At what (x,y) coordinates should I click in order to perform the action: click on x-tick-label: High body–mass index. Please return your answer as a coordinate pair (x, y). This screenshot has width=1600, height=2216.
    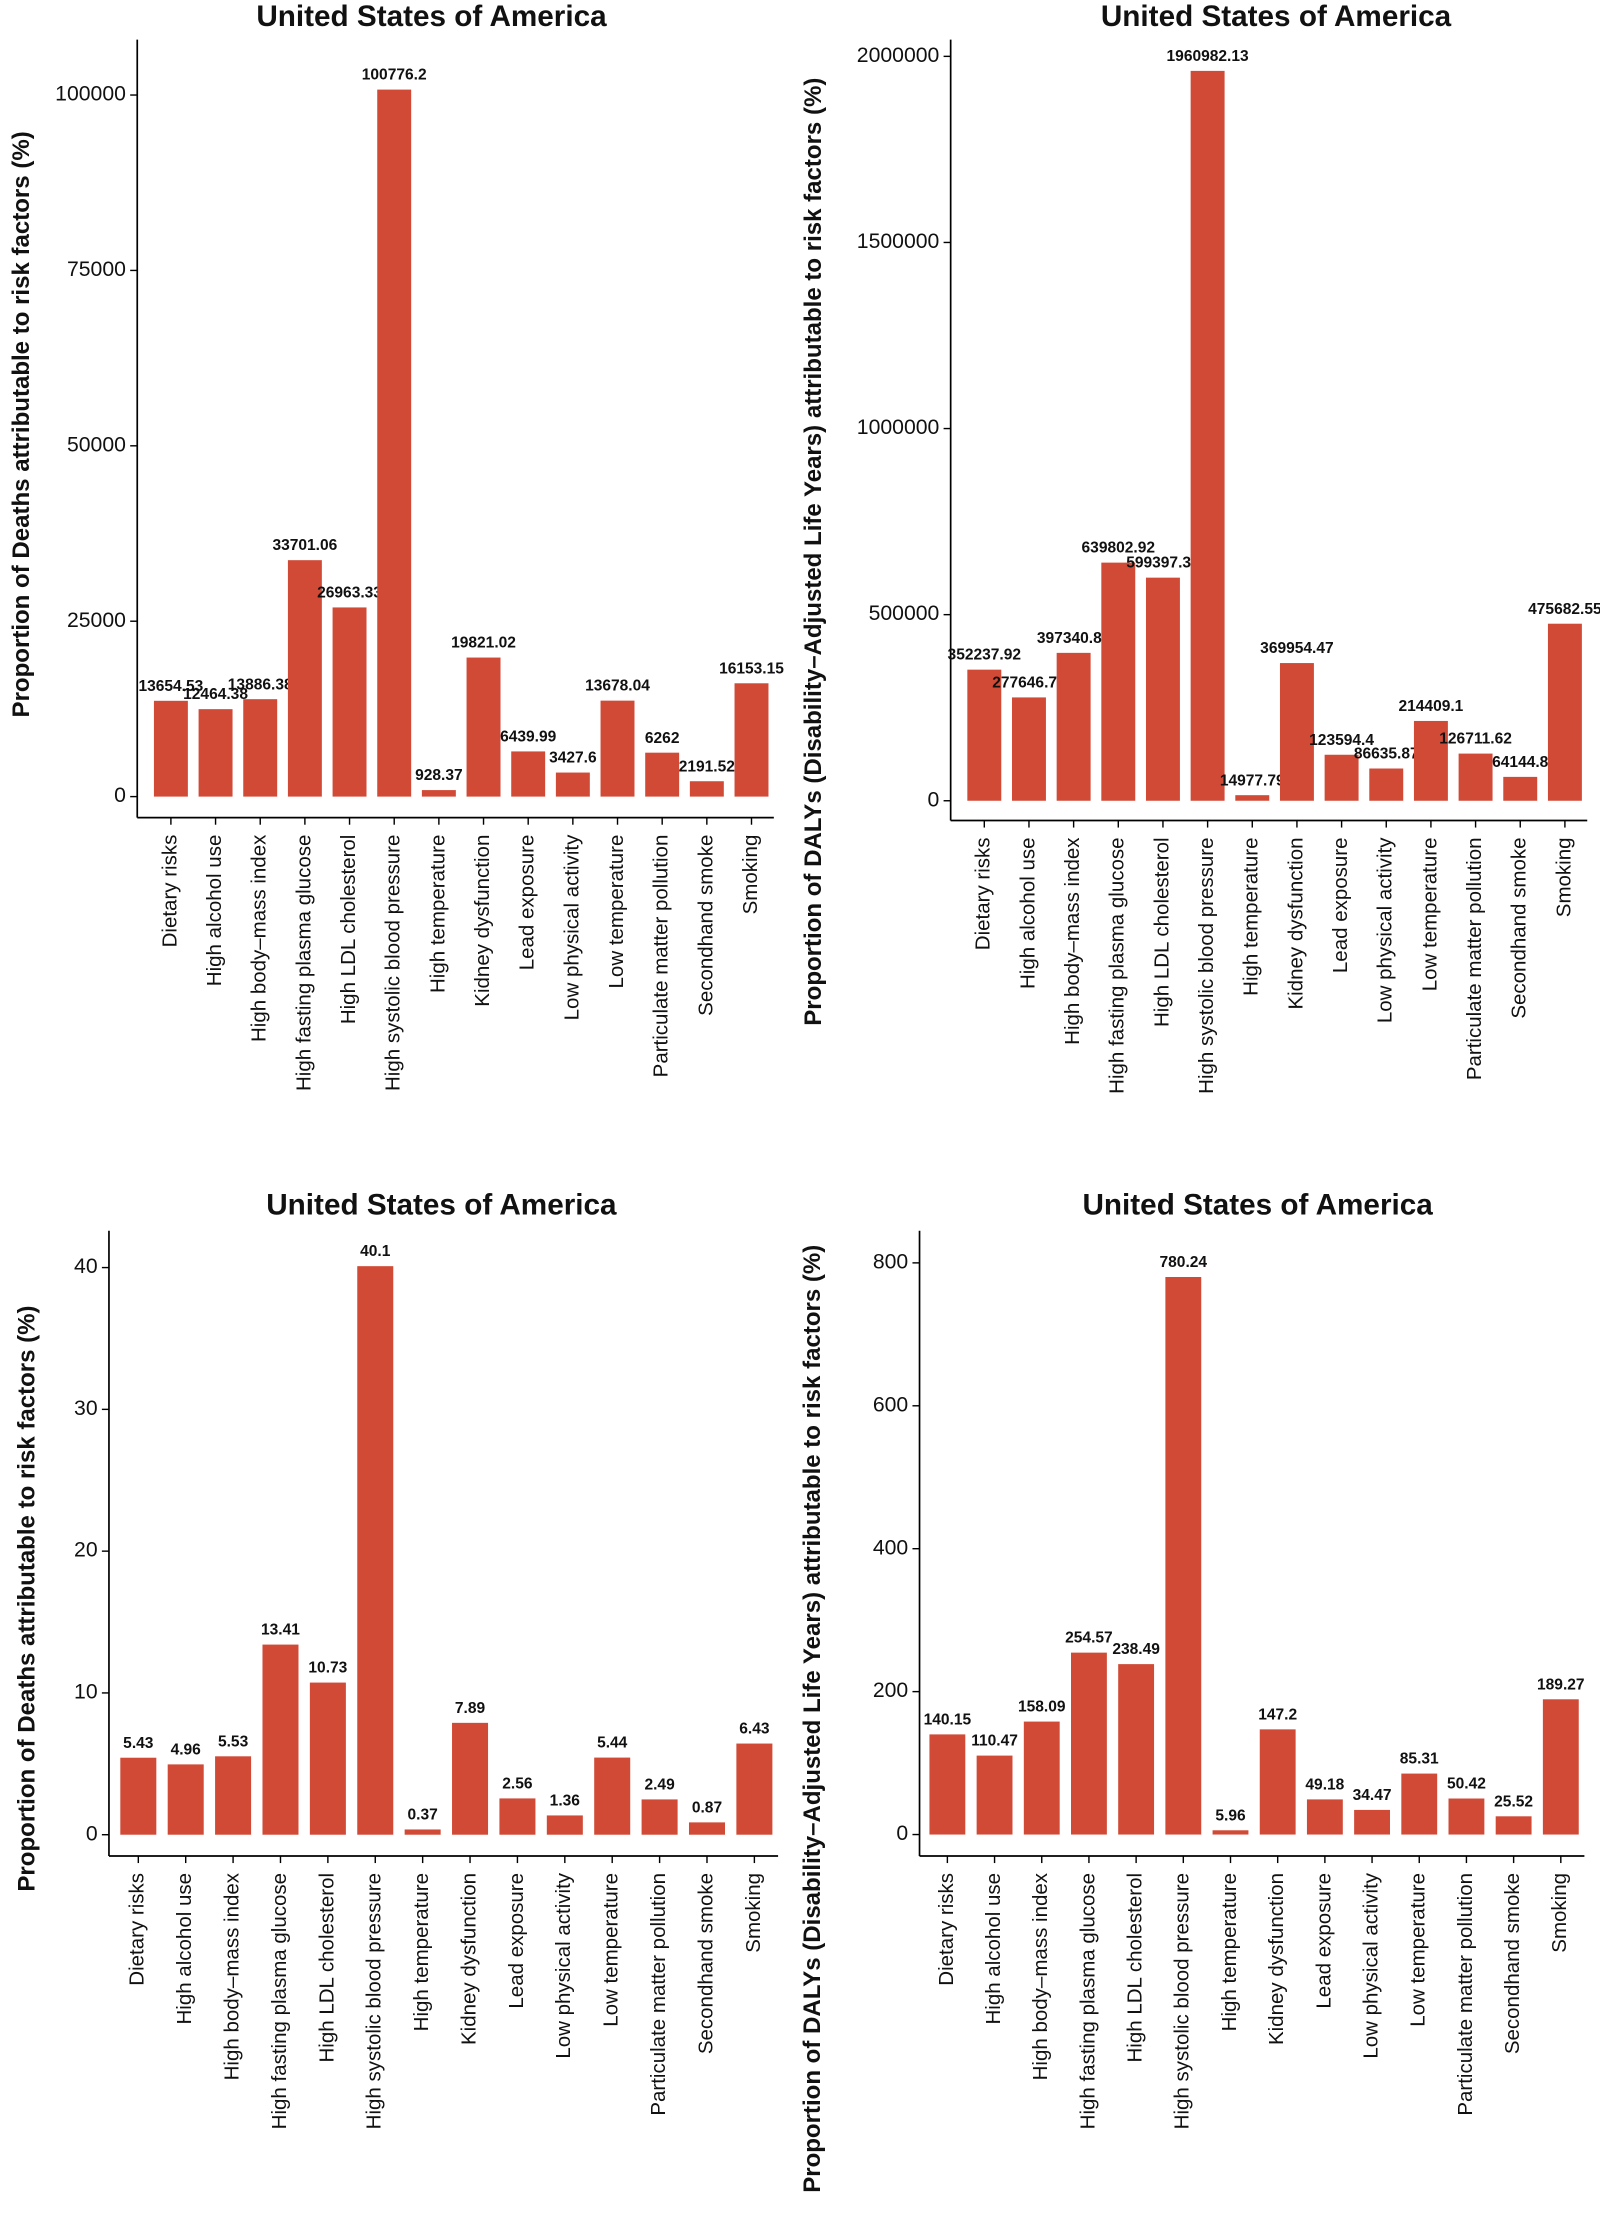
    Looking at the image, I should click on (259, 938).